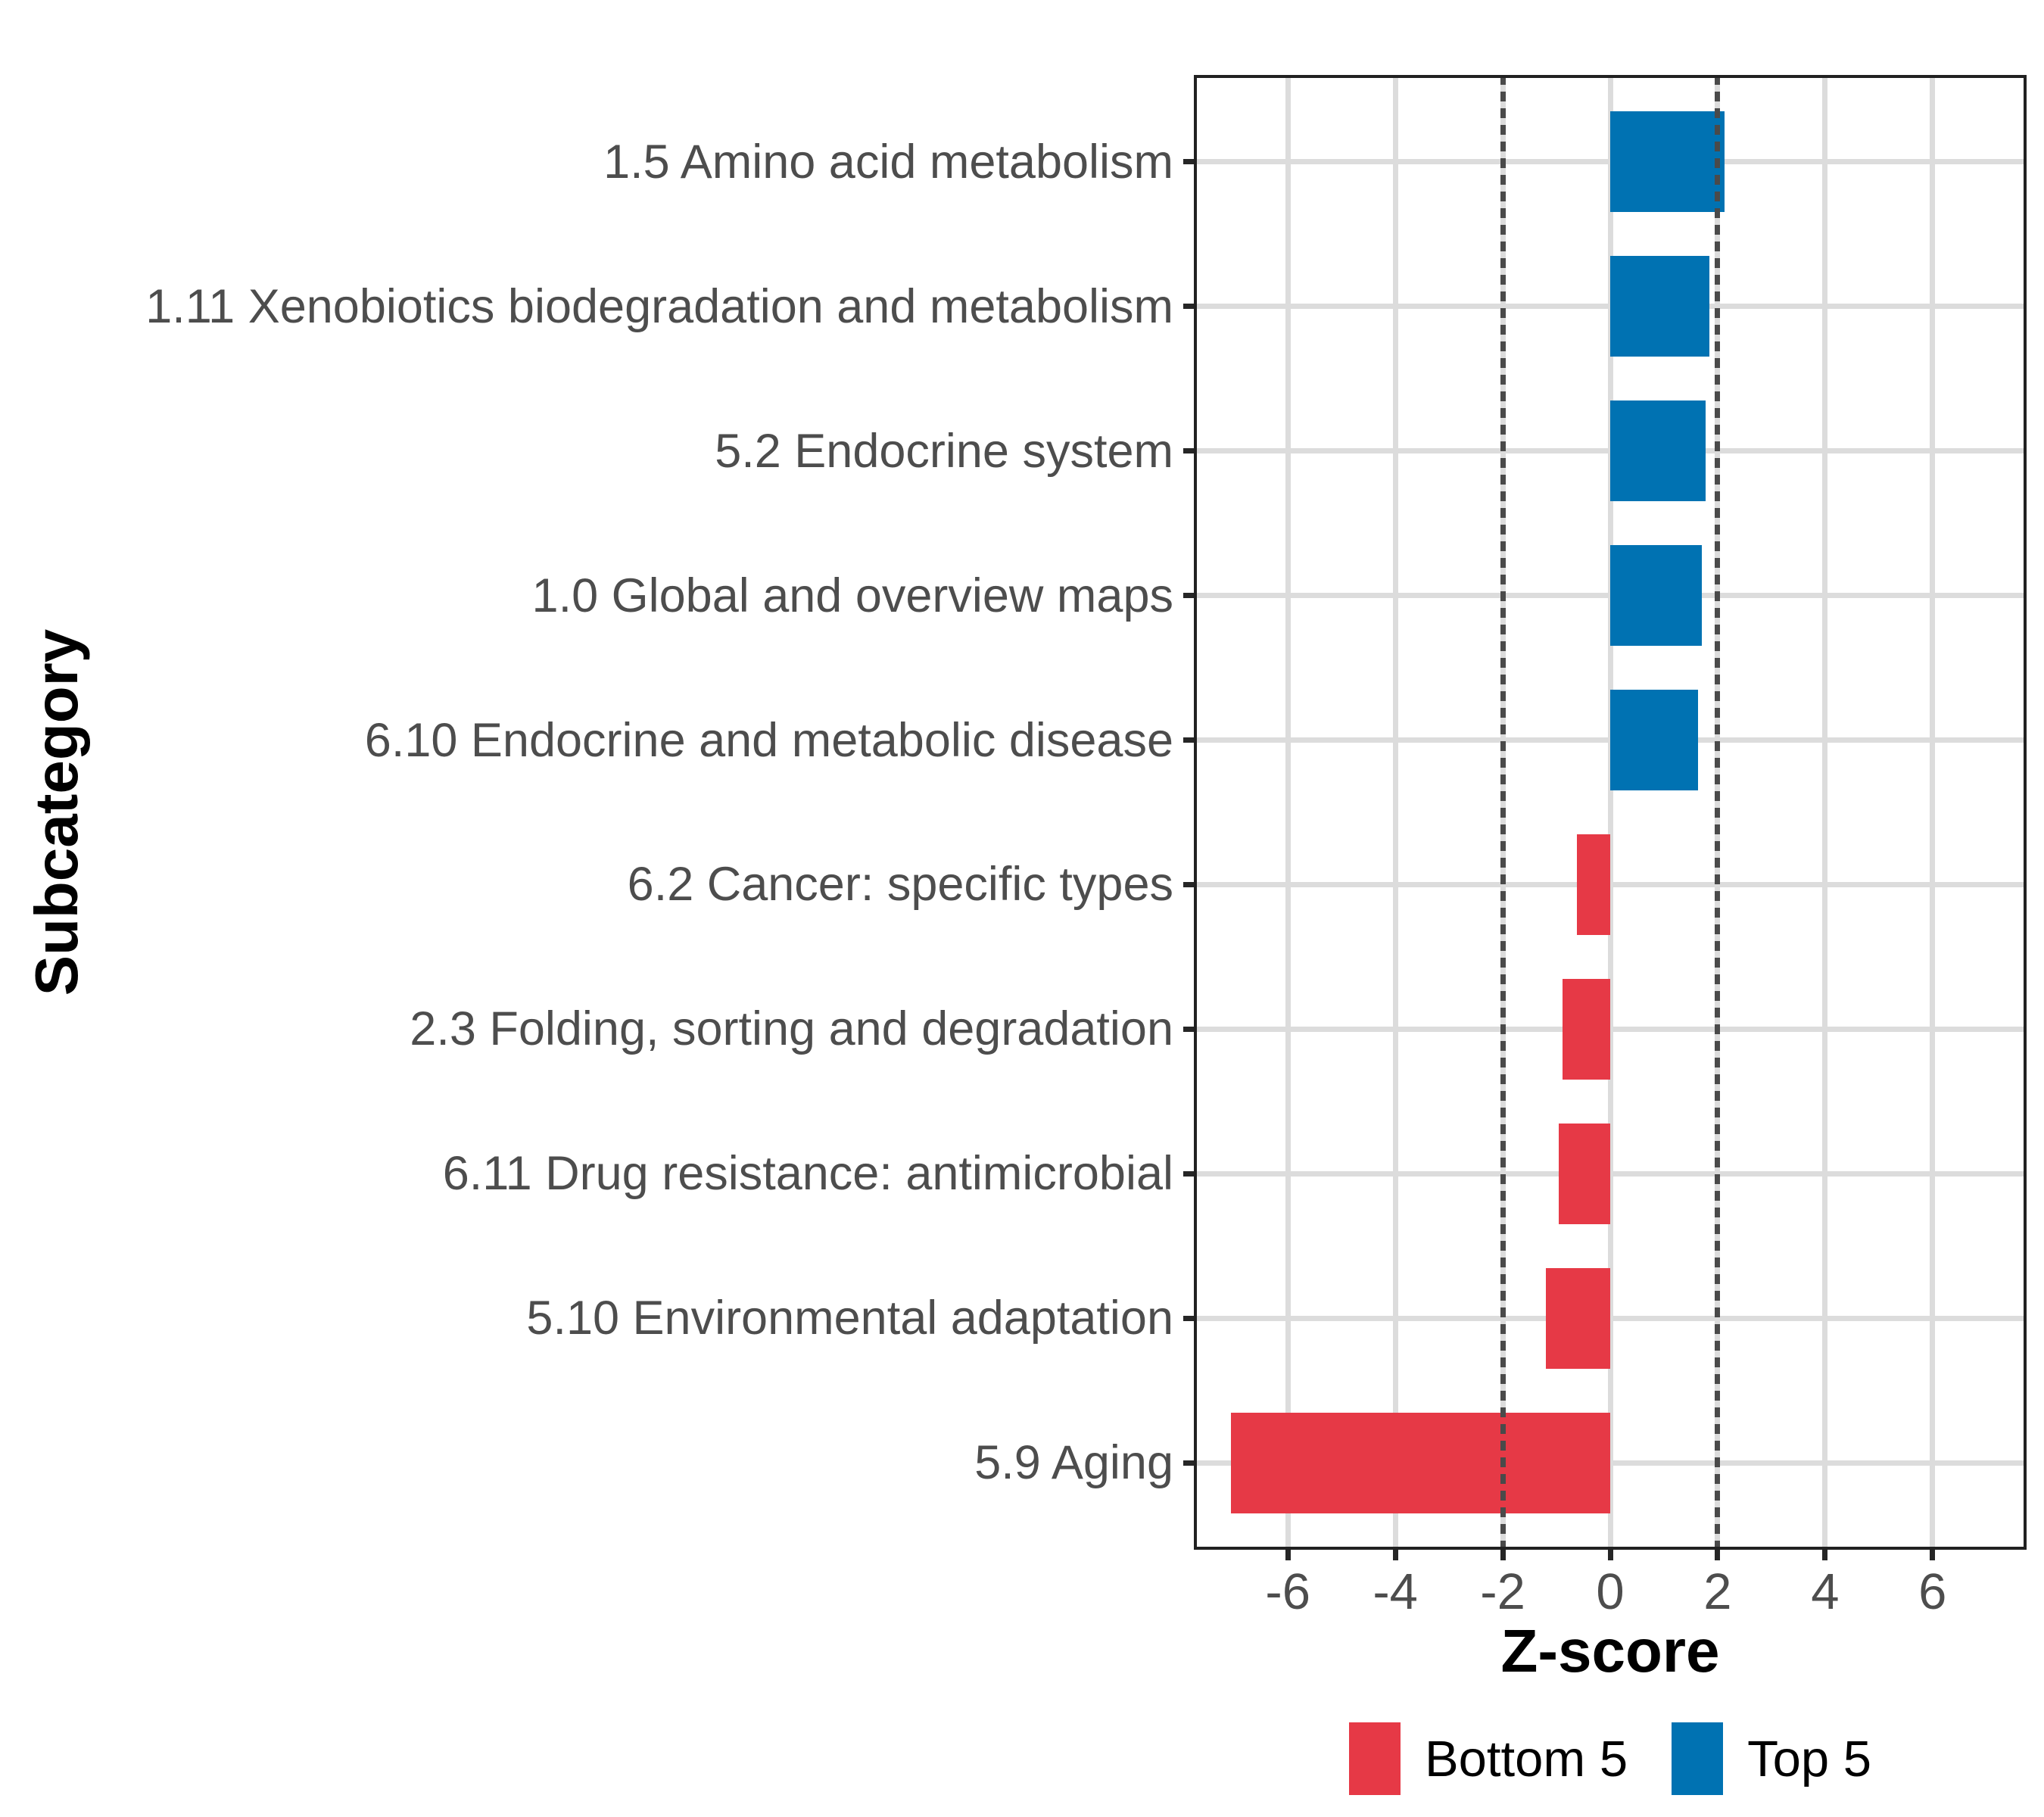 The image size is (2044, 1817). Describe the element at coordinates (1287, 1592) in the screenshot. I see `x-tick-label: -6` at that location.